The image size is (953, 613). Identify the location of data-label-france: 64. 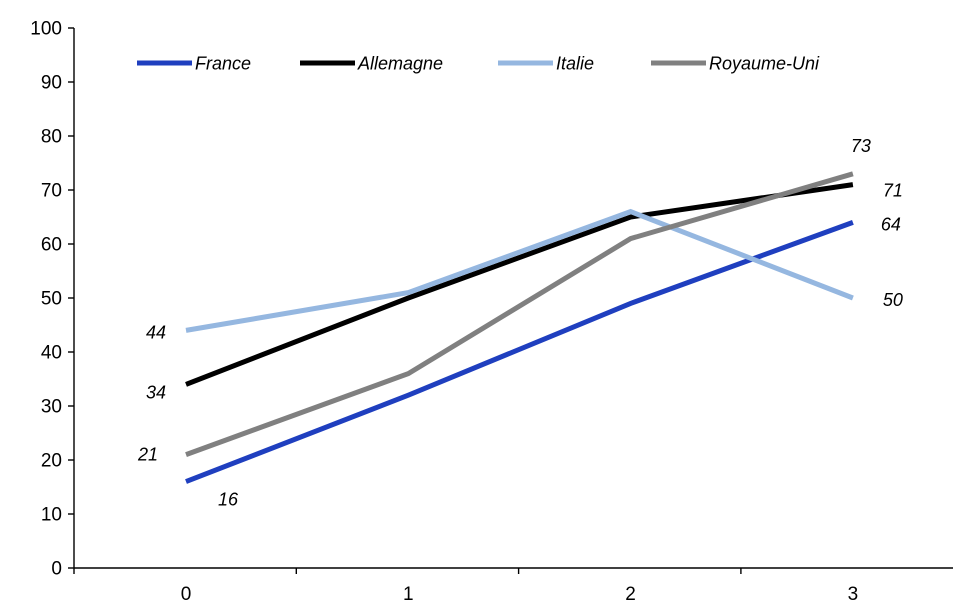
(891, 224).